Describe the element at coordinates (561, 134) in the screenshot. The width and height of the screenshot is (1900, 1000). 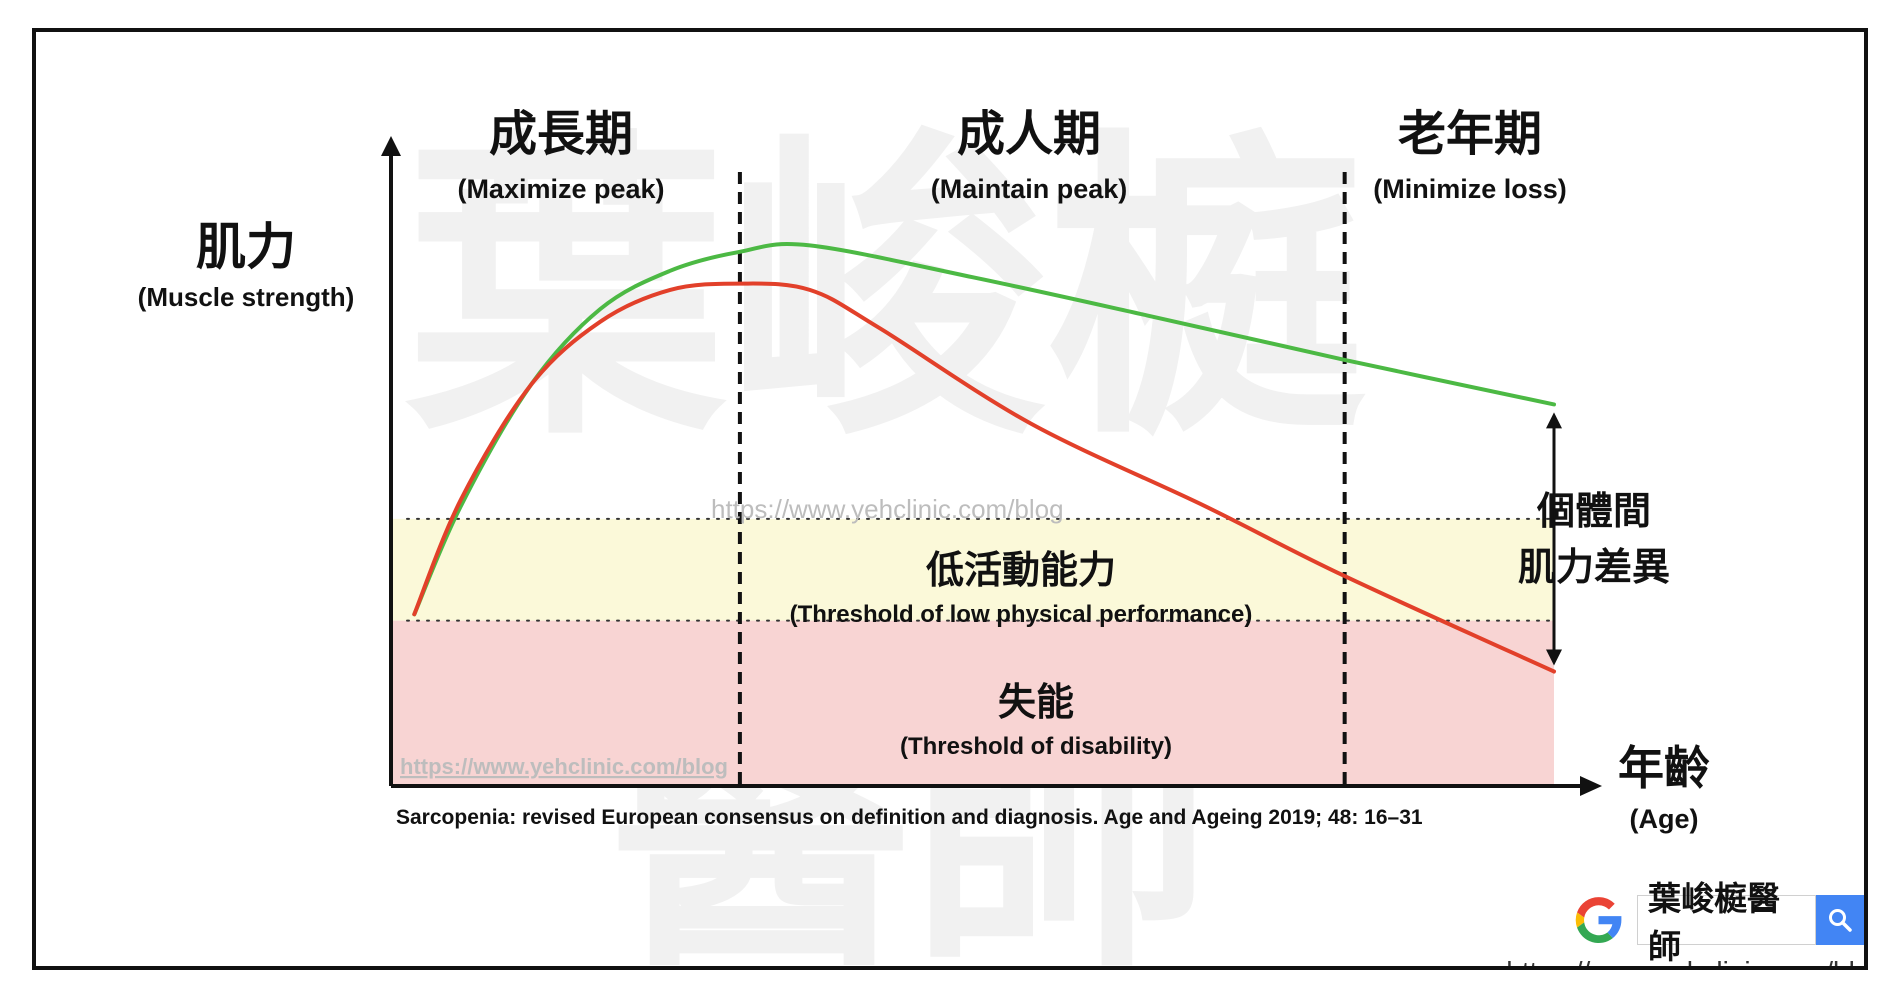
I see `phase-label-growth-zh: 成長期` at that location.